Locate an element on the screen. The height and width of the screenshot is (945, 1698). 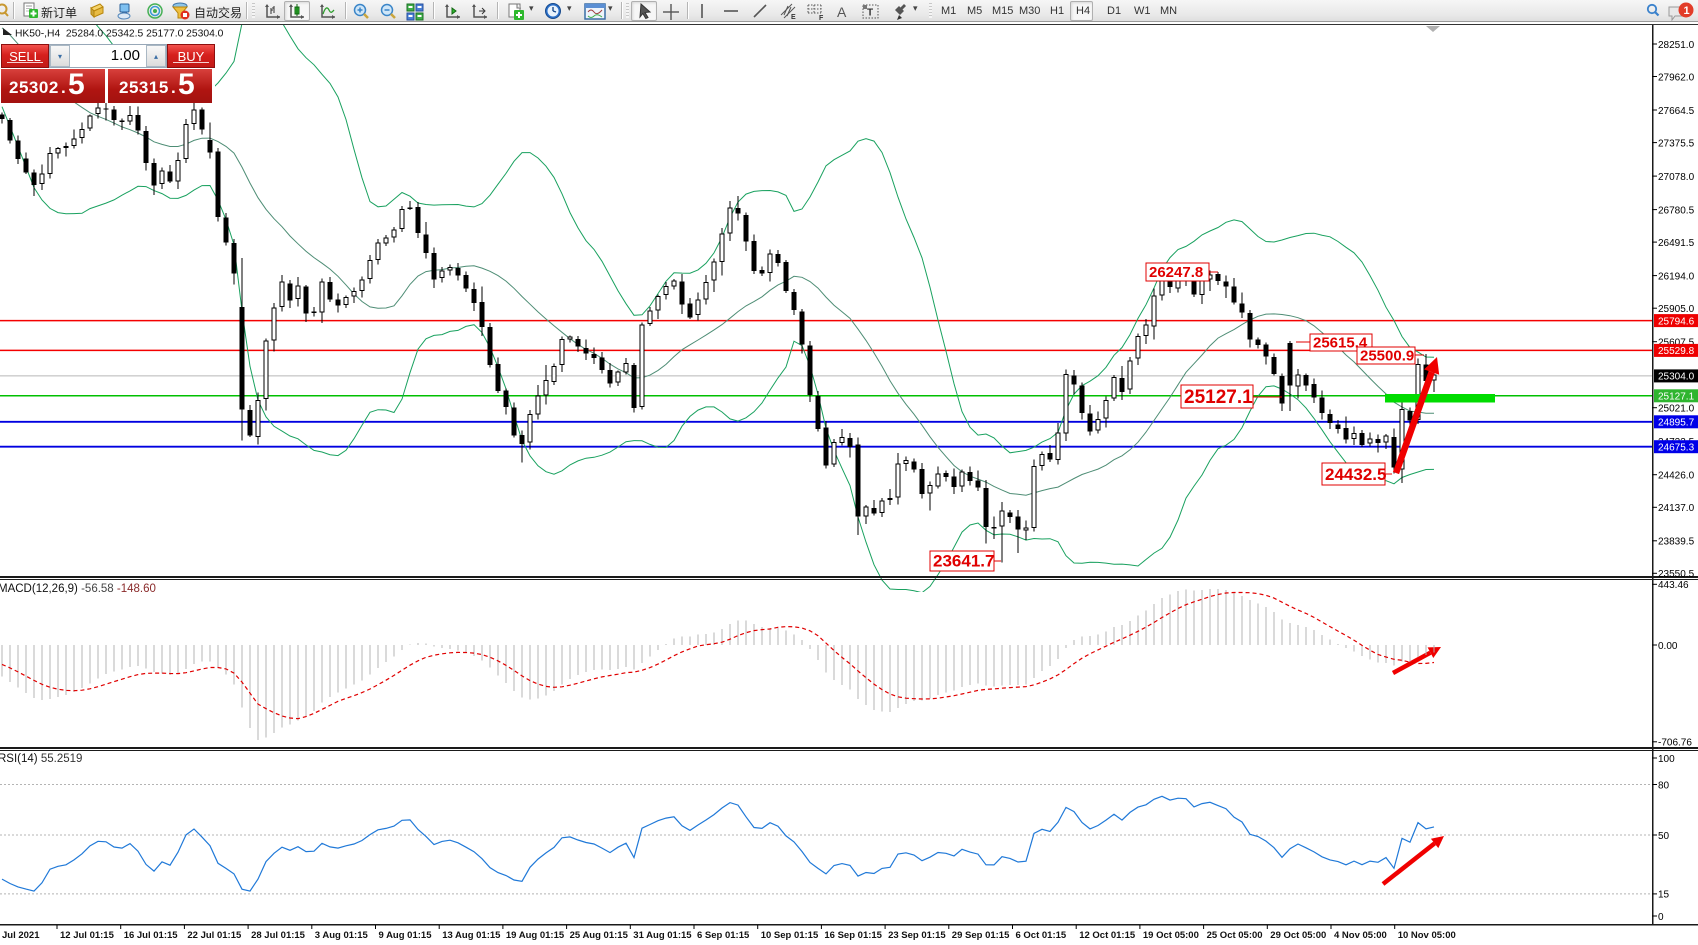
svg-text:HK50-,H4 25284.0 25342.5 2517: HK50-,H4 25284.0 25342.5 25177.0 25304.0 is located at coordinates (119, 34).